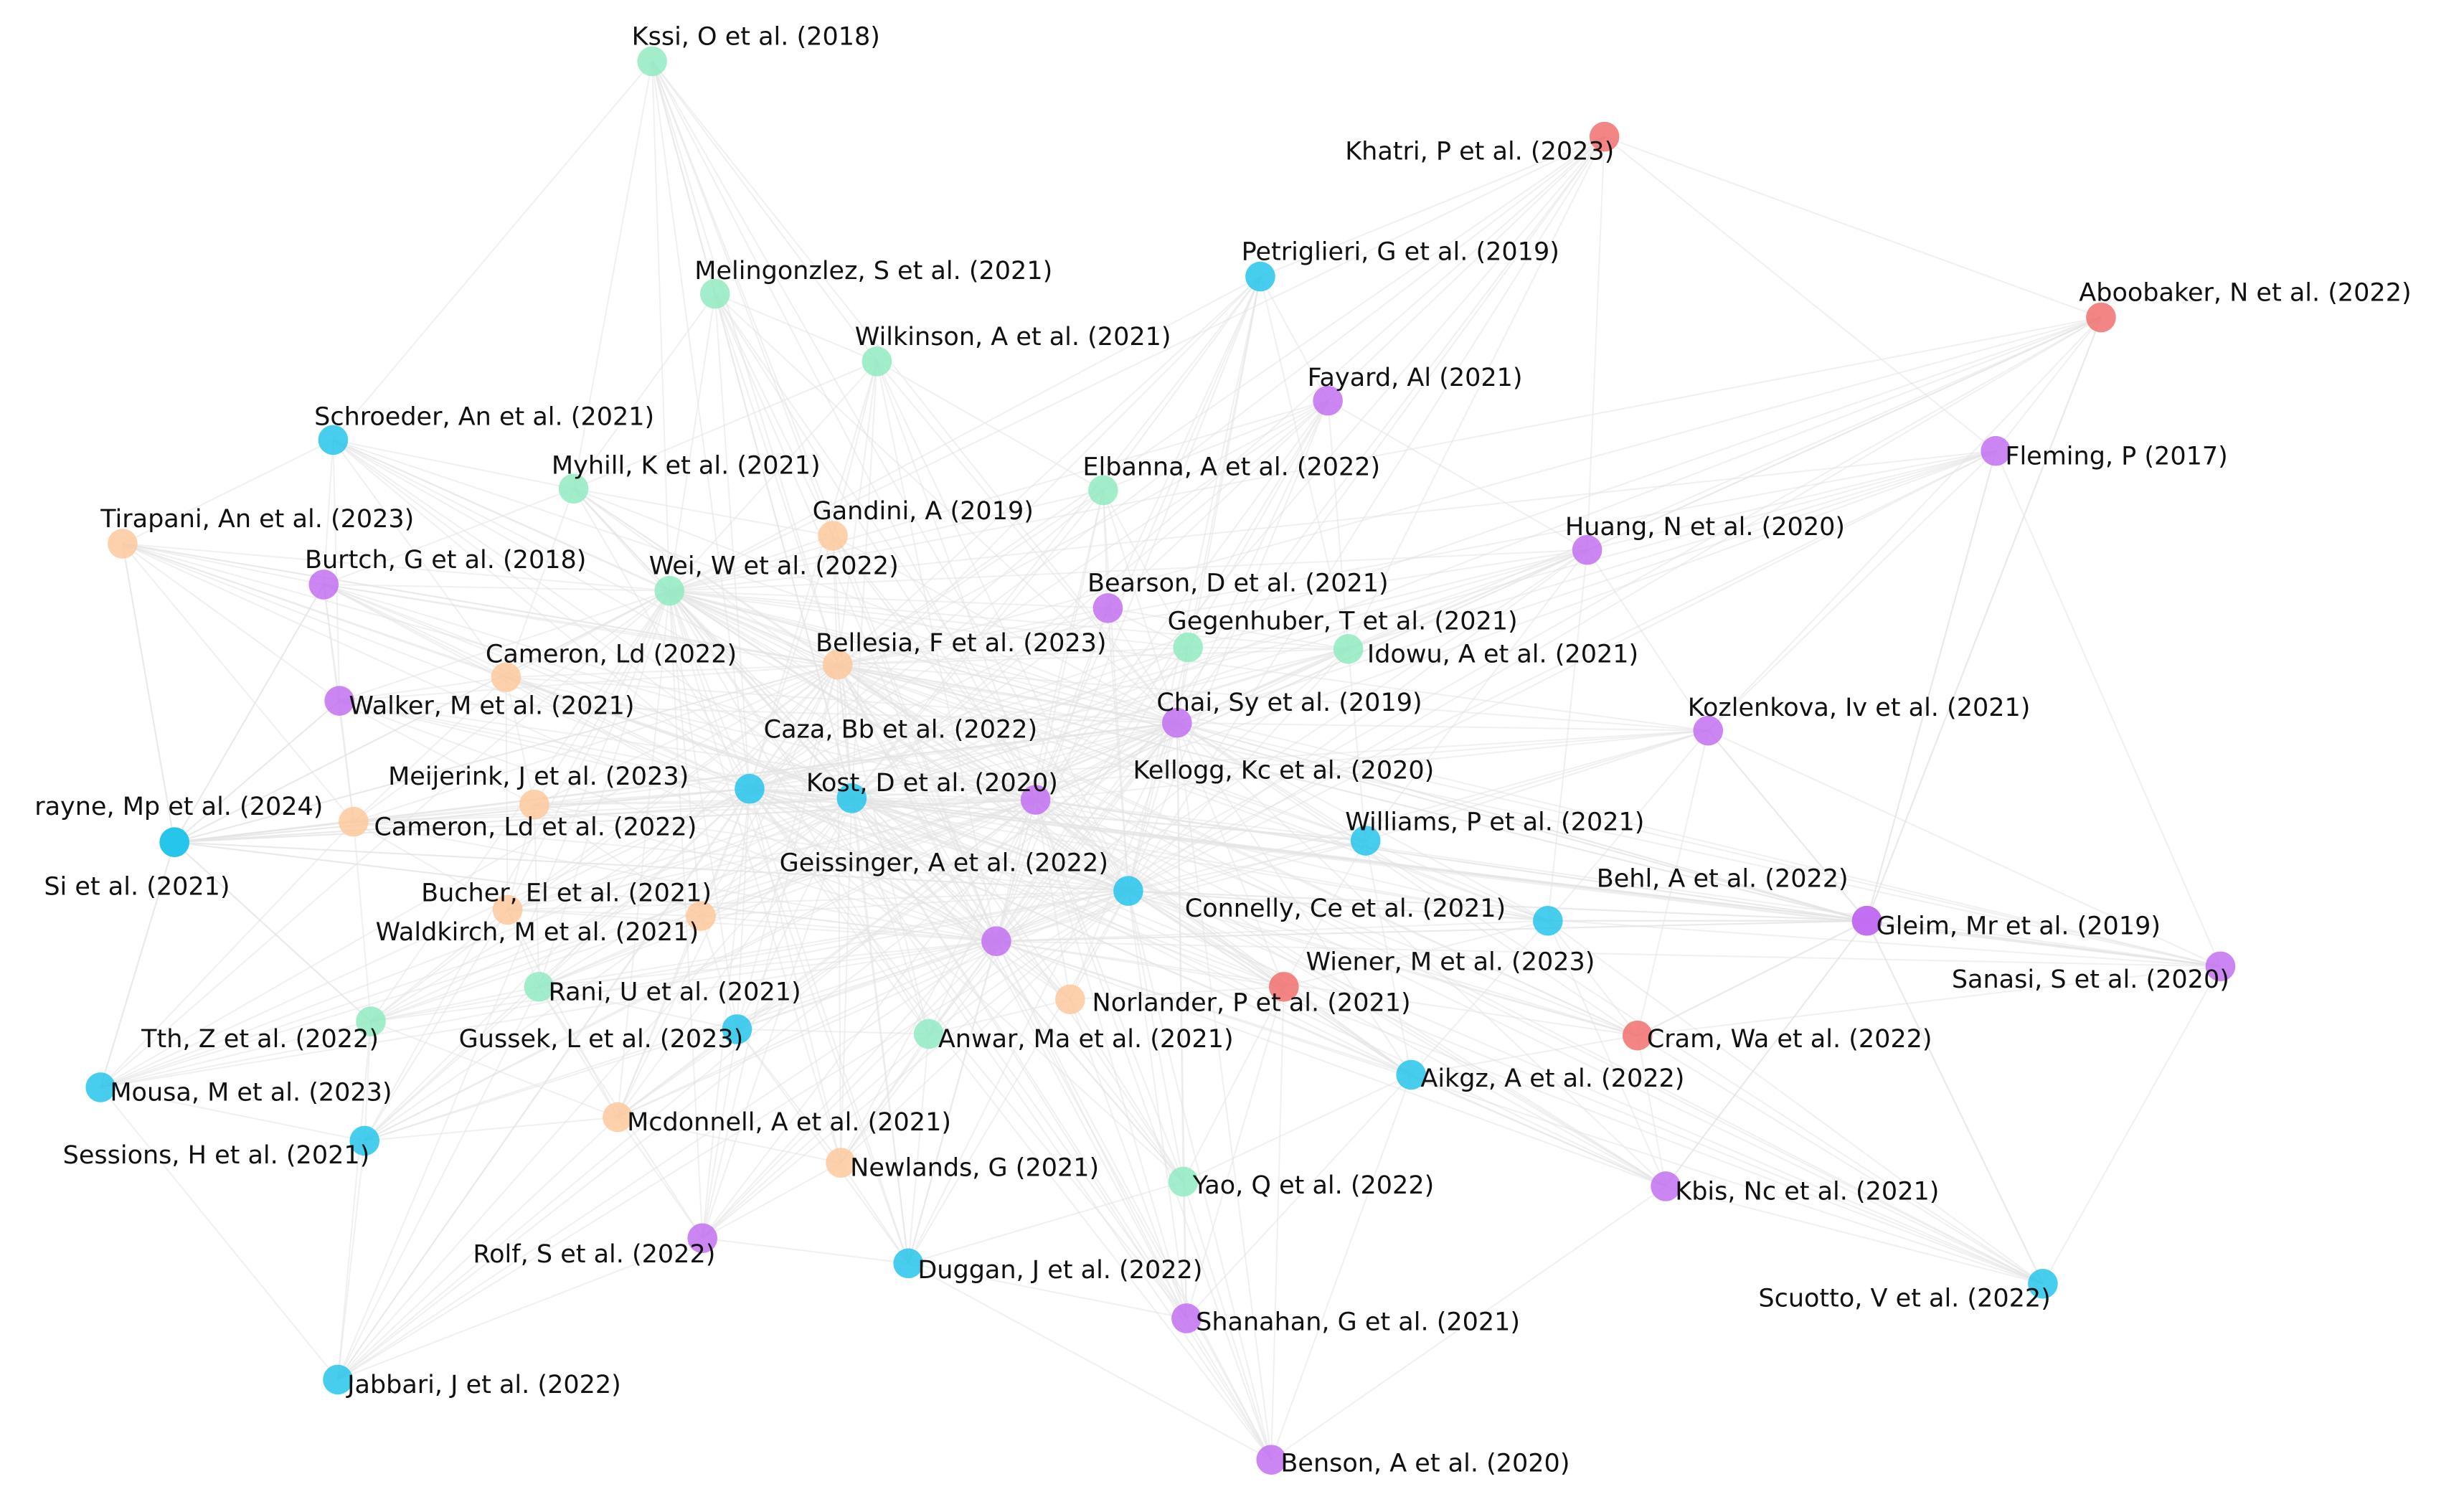  Describe the element at coordinates (1866, 920) in the screenshot. I see `node-gleim` at that location.